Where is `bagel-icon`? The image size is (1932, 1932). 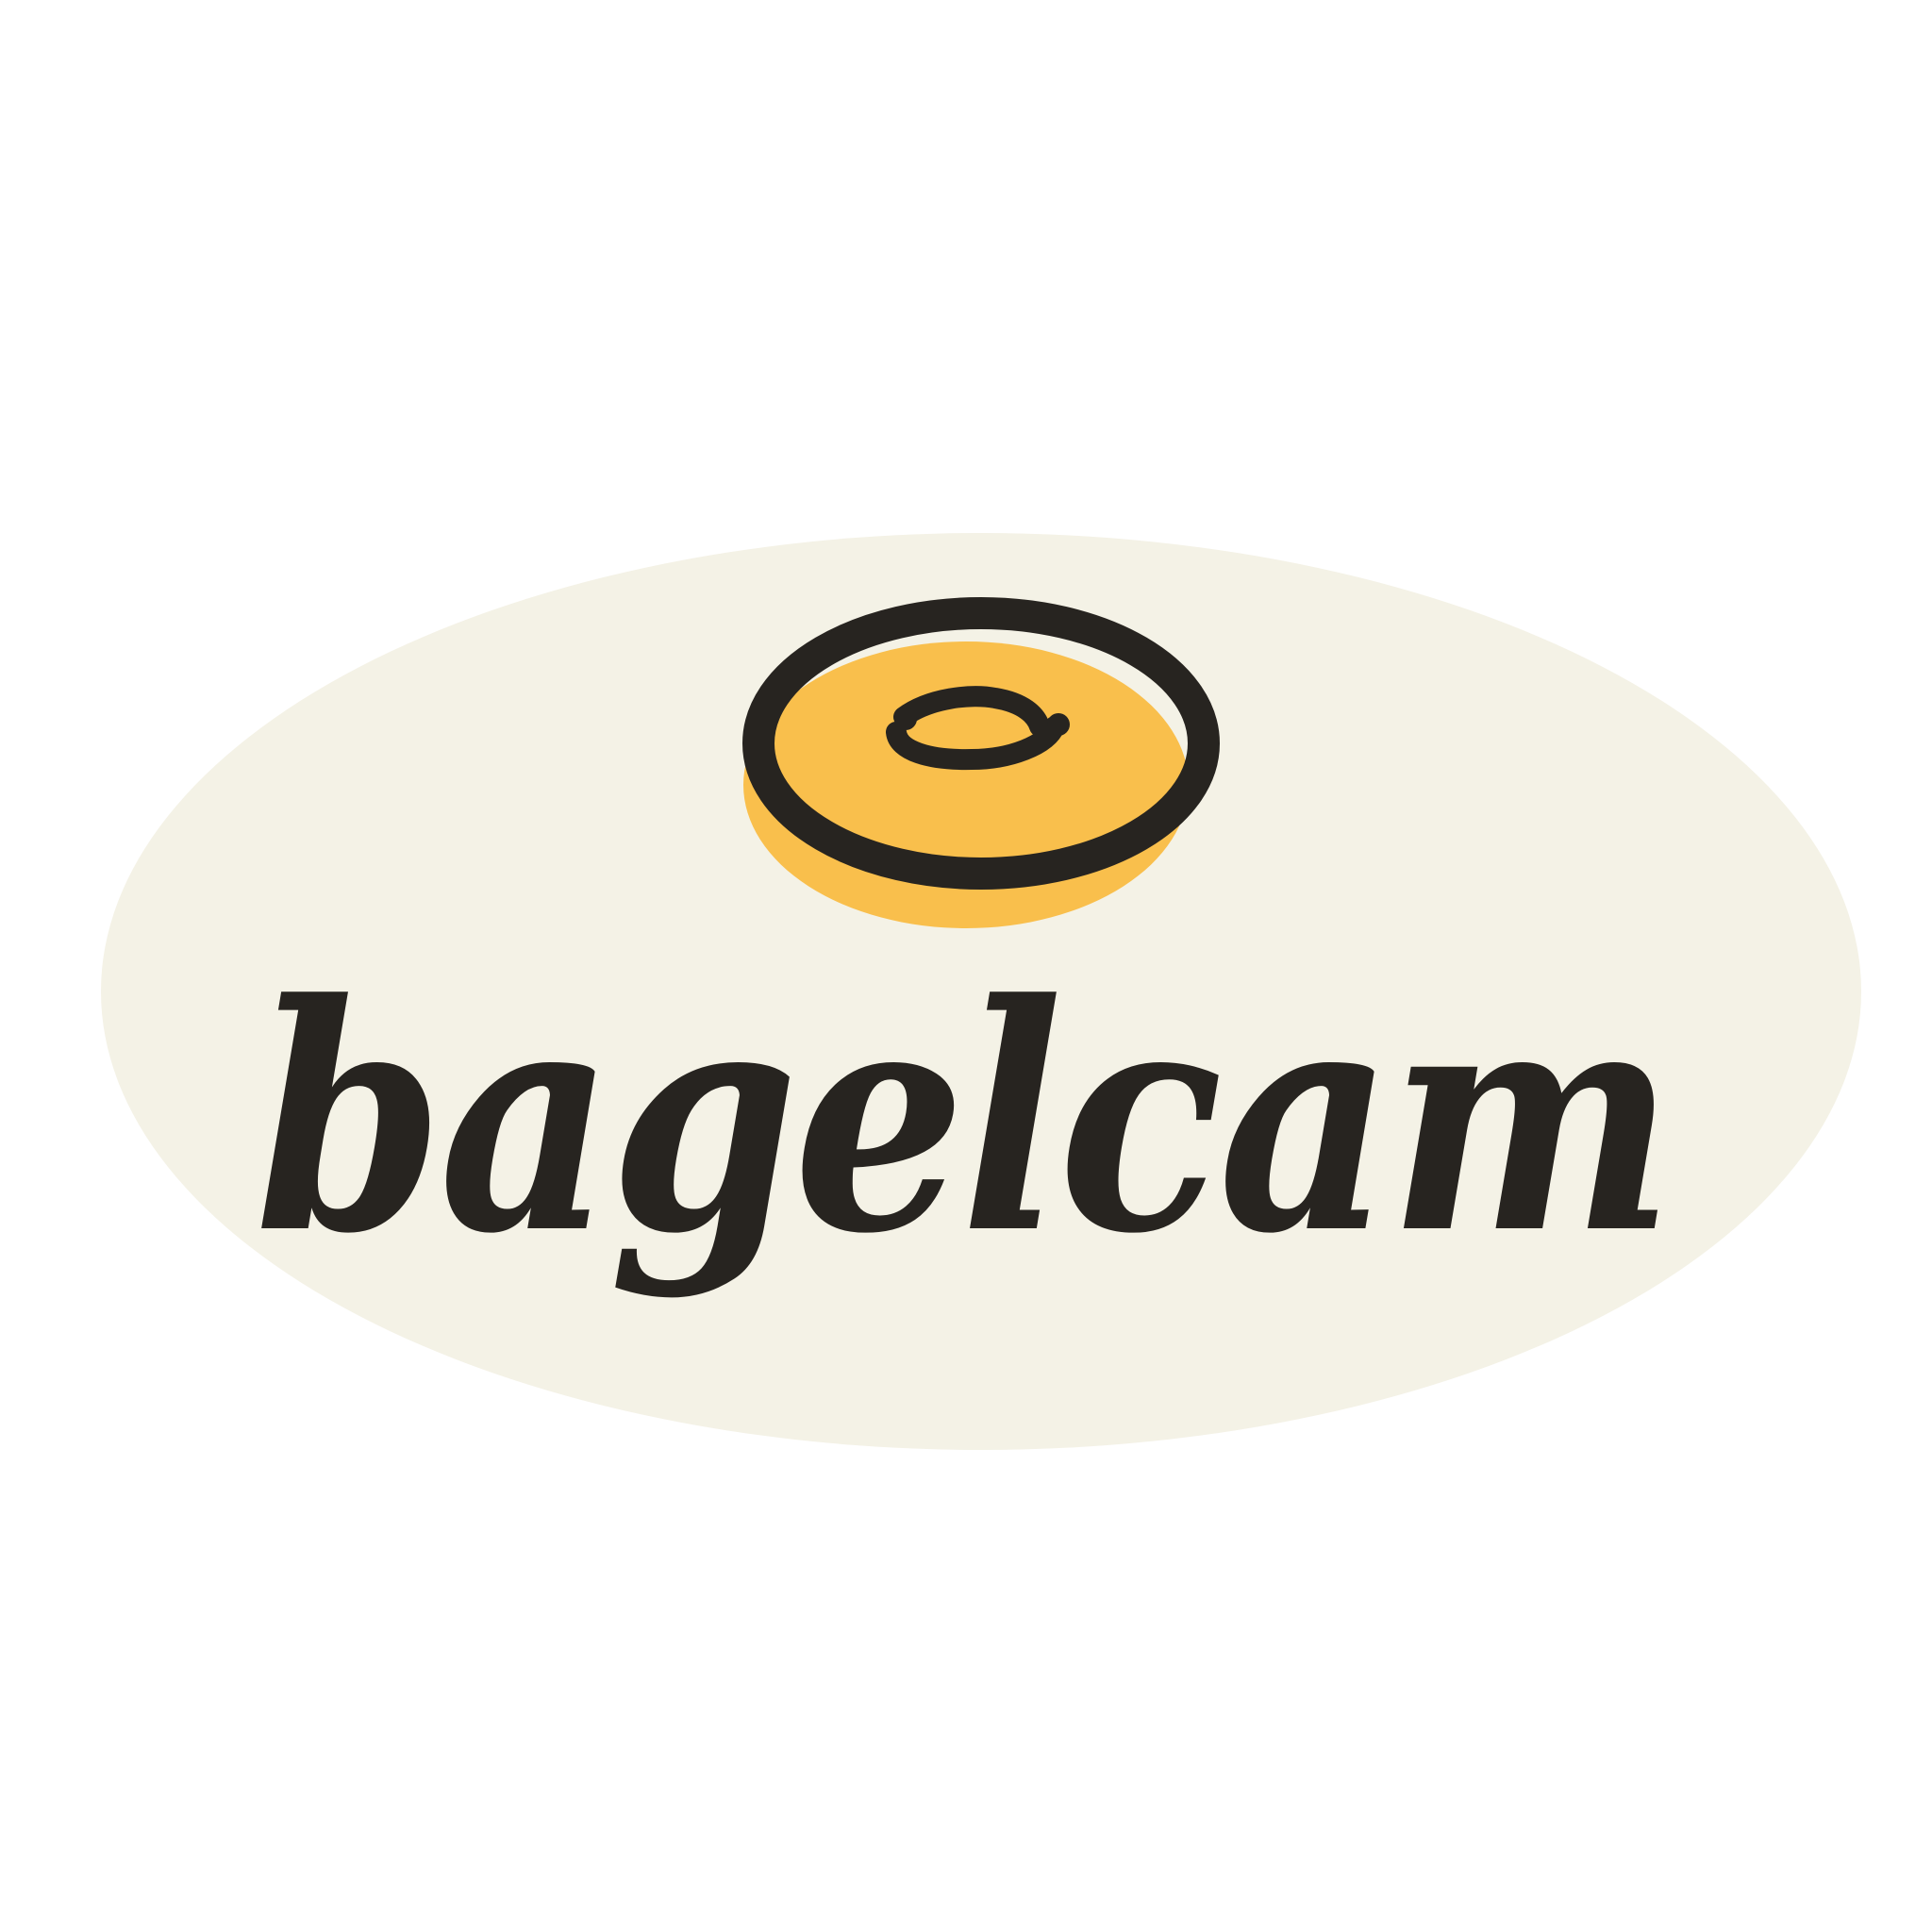 bagel-icon is located at coordinates (981, 763).